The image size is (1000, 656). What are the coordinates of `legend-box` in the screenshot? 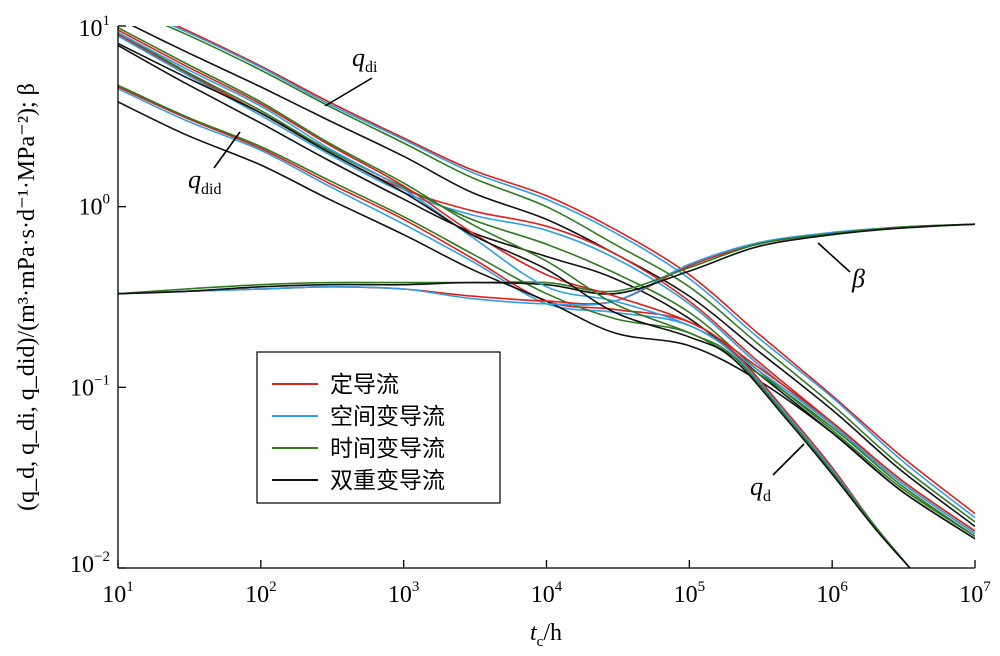 It's located at (378, 427).